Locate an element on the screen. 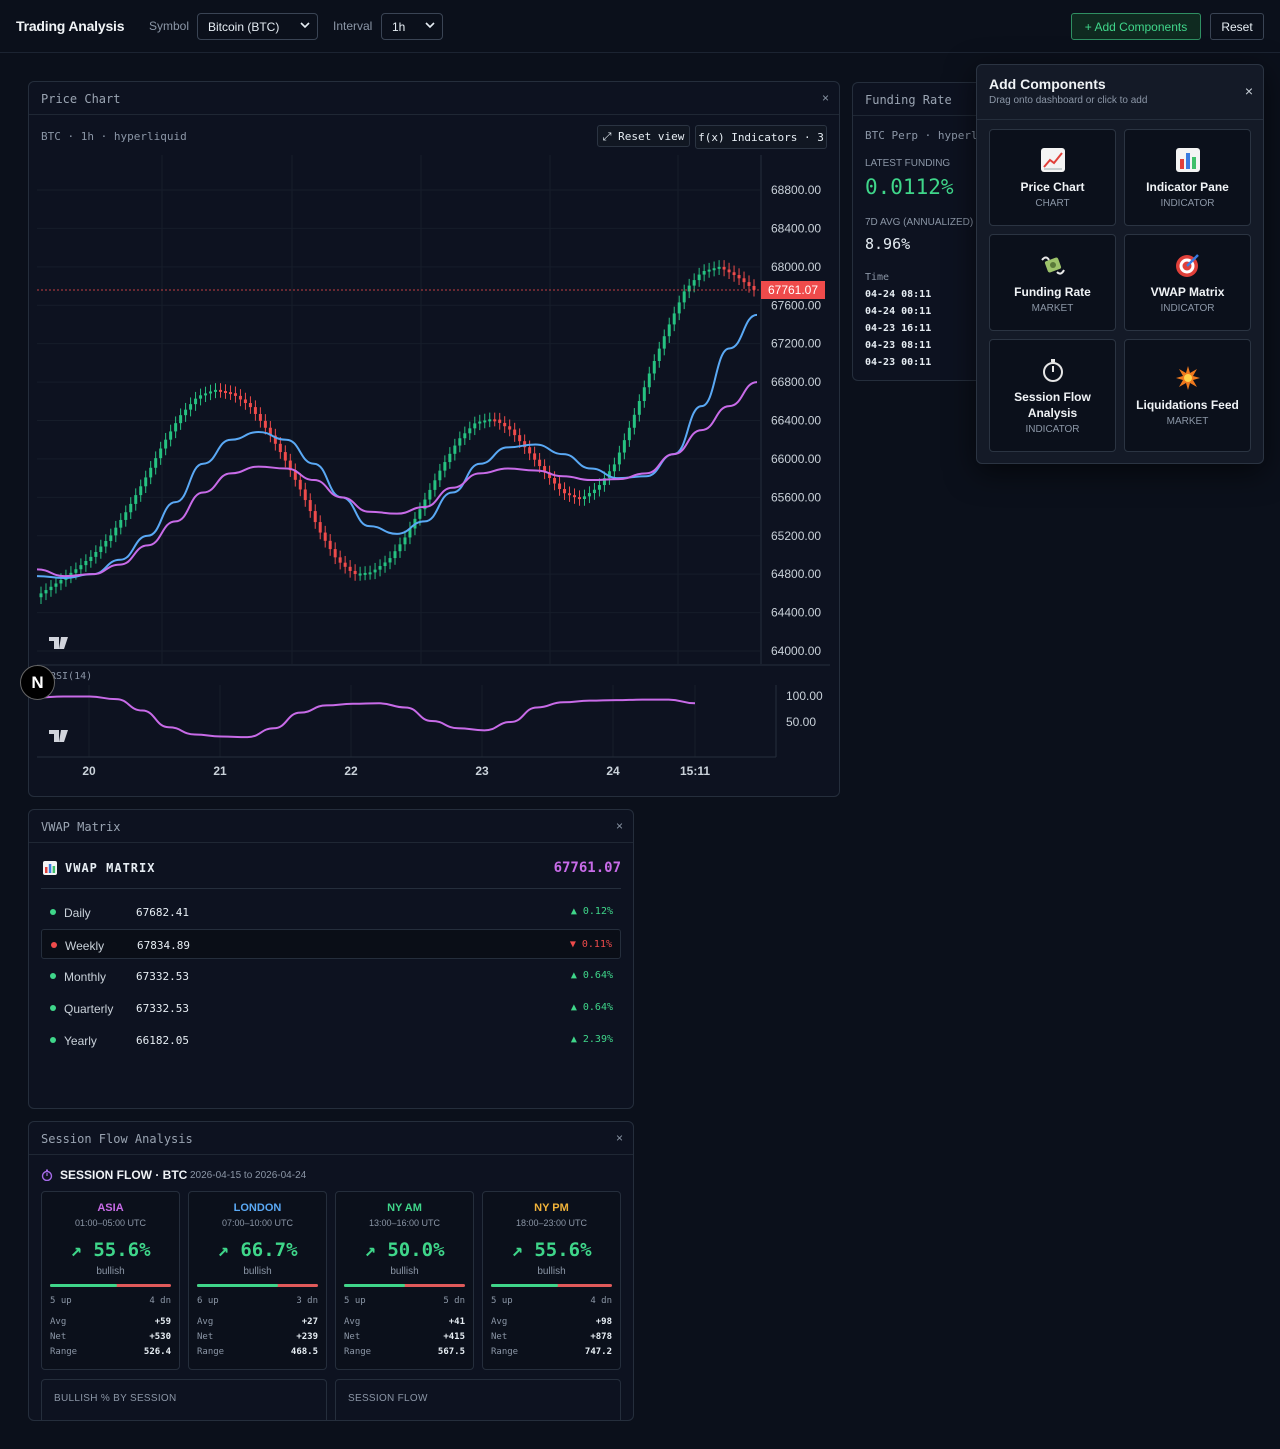 This screenshot has height=1449, width=1280. bull-bear-bar is located at coordinates (404, 1285).